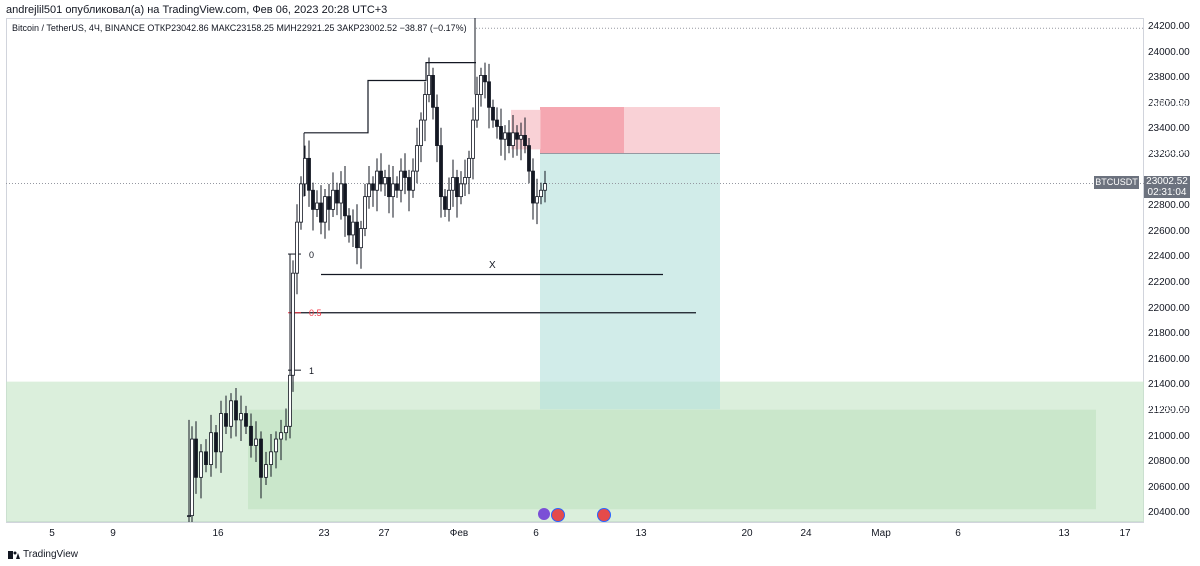  I want to click on price-tick: 22200.00, so click(1169, 282).